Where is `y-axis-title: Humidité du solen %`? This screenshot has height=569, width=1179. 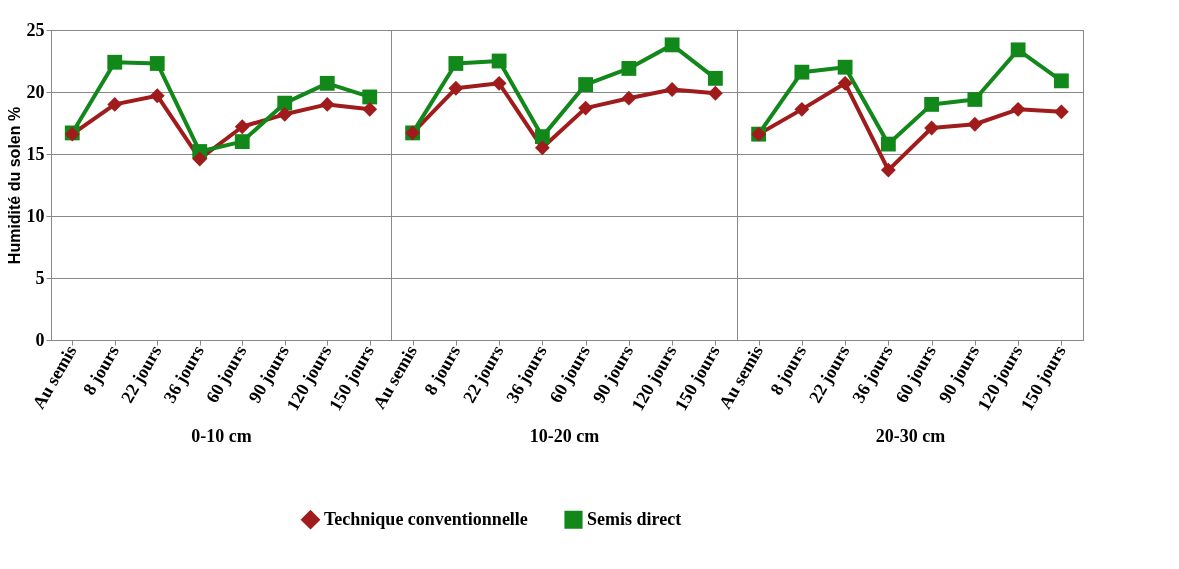 y-axis-title: Humidité du solen % is located at coordinates (14, 185).